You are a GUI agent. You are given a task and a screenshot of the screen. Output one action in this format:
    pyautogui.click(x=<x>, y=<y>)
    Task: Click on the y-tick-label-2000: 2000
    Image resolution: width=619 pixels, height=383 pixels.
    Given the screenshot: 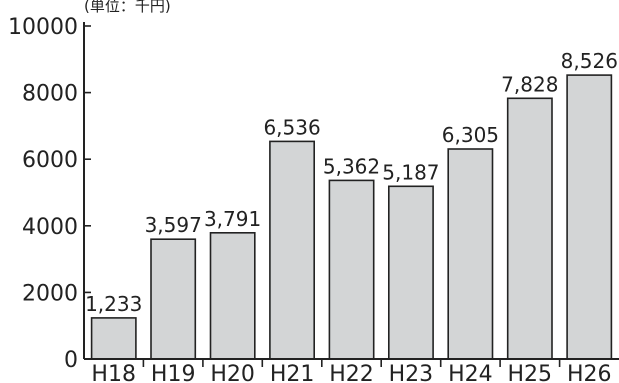 What is the action you would take?
    pyautogui.click(x=50, y=293)
    